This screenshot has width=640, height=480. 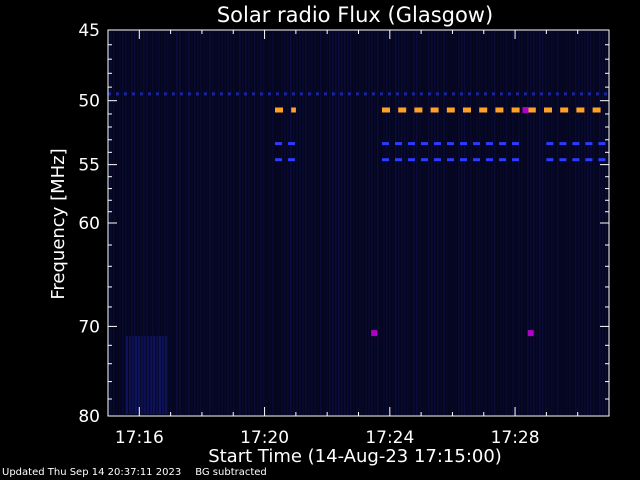 I want to click on y-tick-label: 55, so click(x=89, y=166).